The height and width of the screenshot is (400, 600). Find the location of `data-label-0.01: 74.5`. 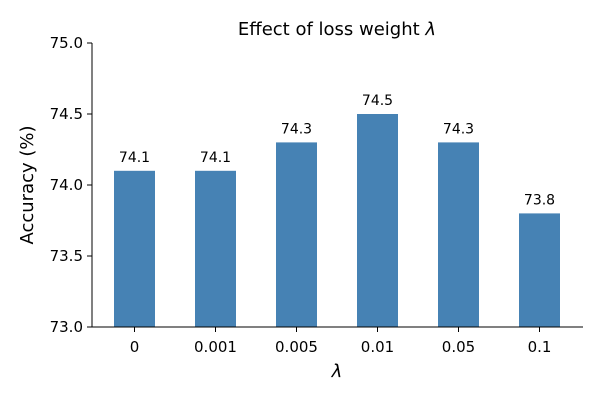

data-label-0.01: 74.5 is located at coordinates (377, 101).